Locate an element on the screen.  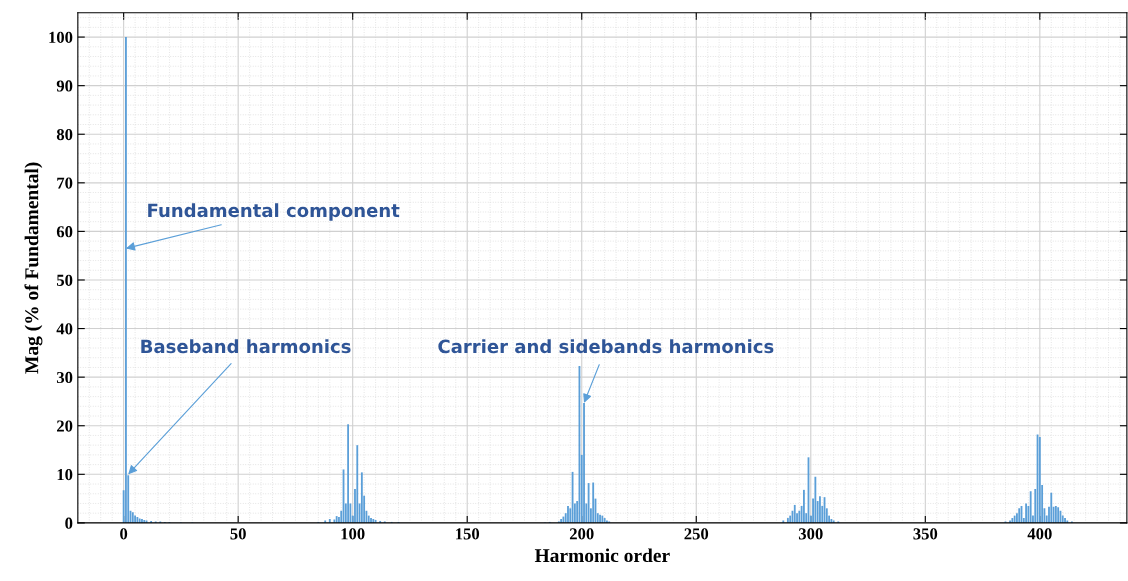
y-tick-label: 20 is located at coordinates (65, 426).